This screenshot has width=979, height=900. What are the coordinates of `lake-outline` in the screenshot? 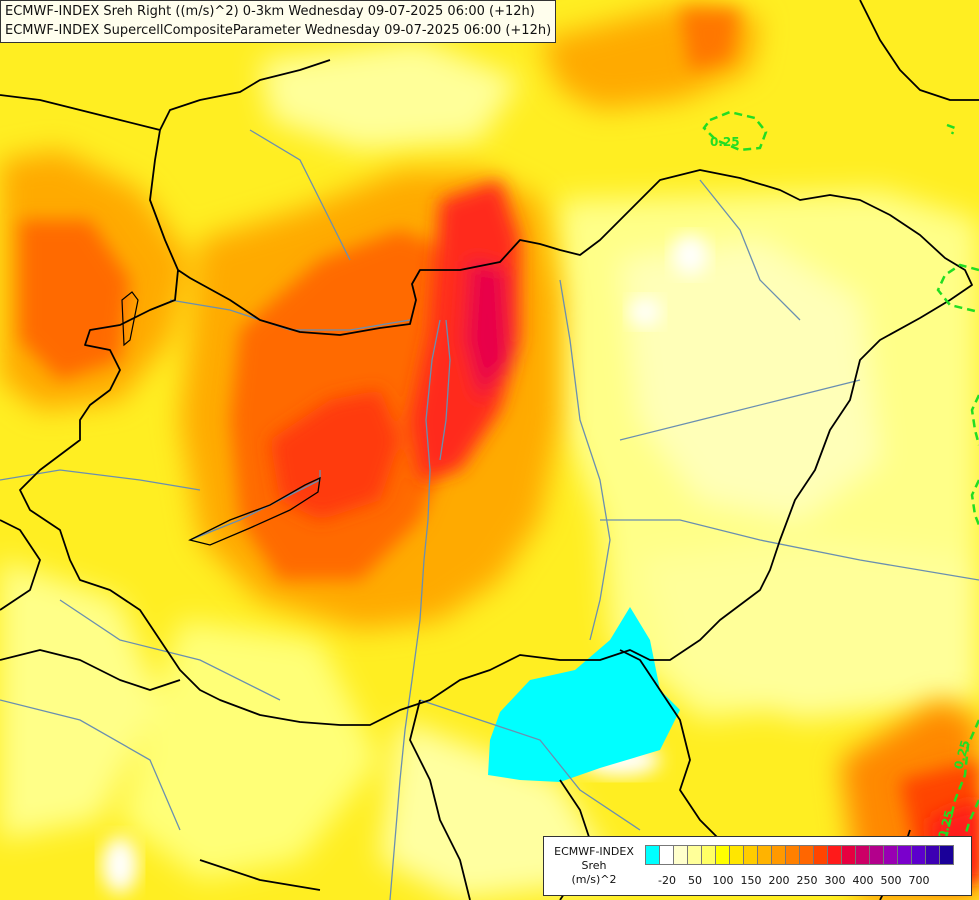 It's located at (254, 511).